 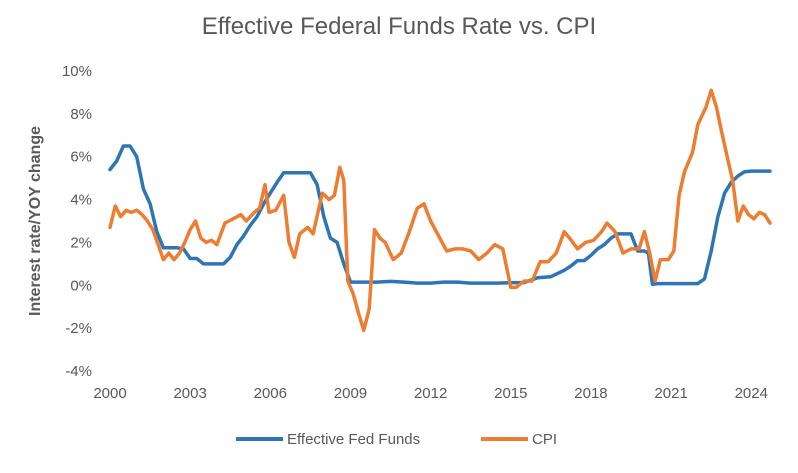 I want to click on y-tick-label: 2%, so click(x=81, y=242).